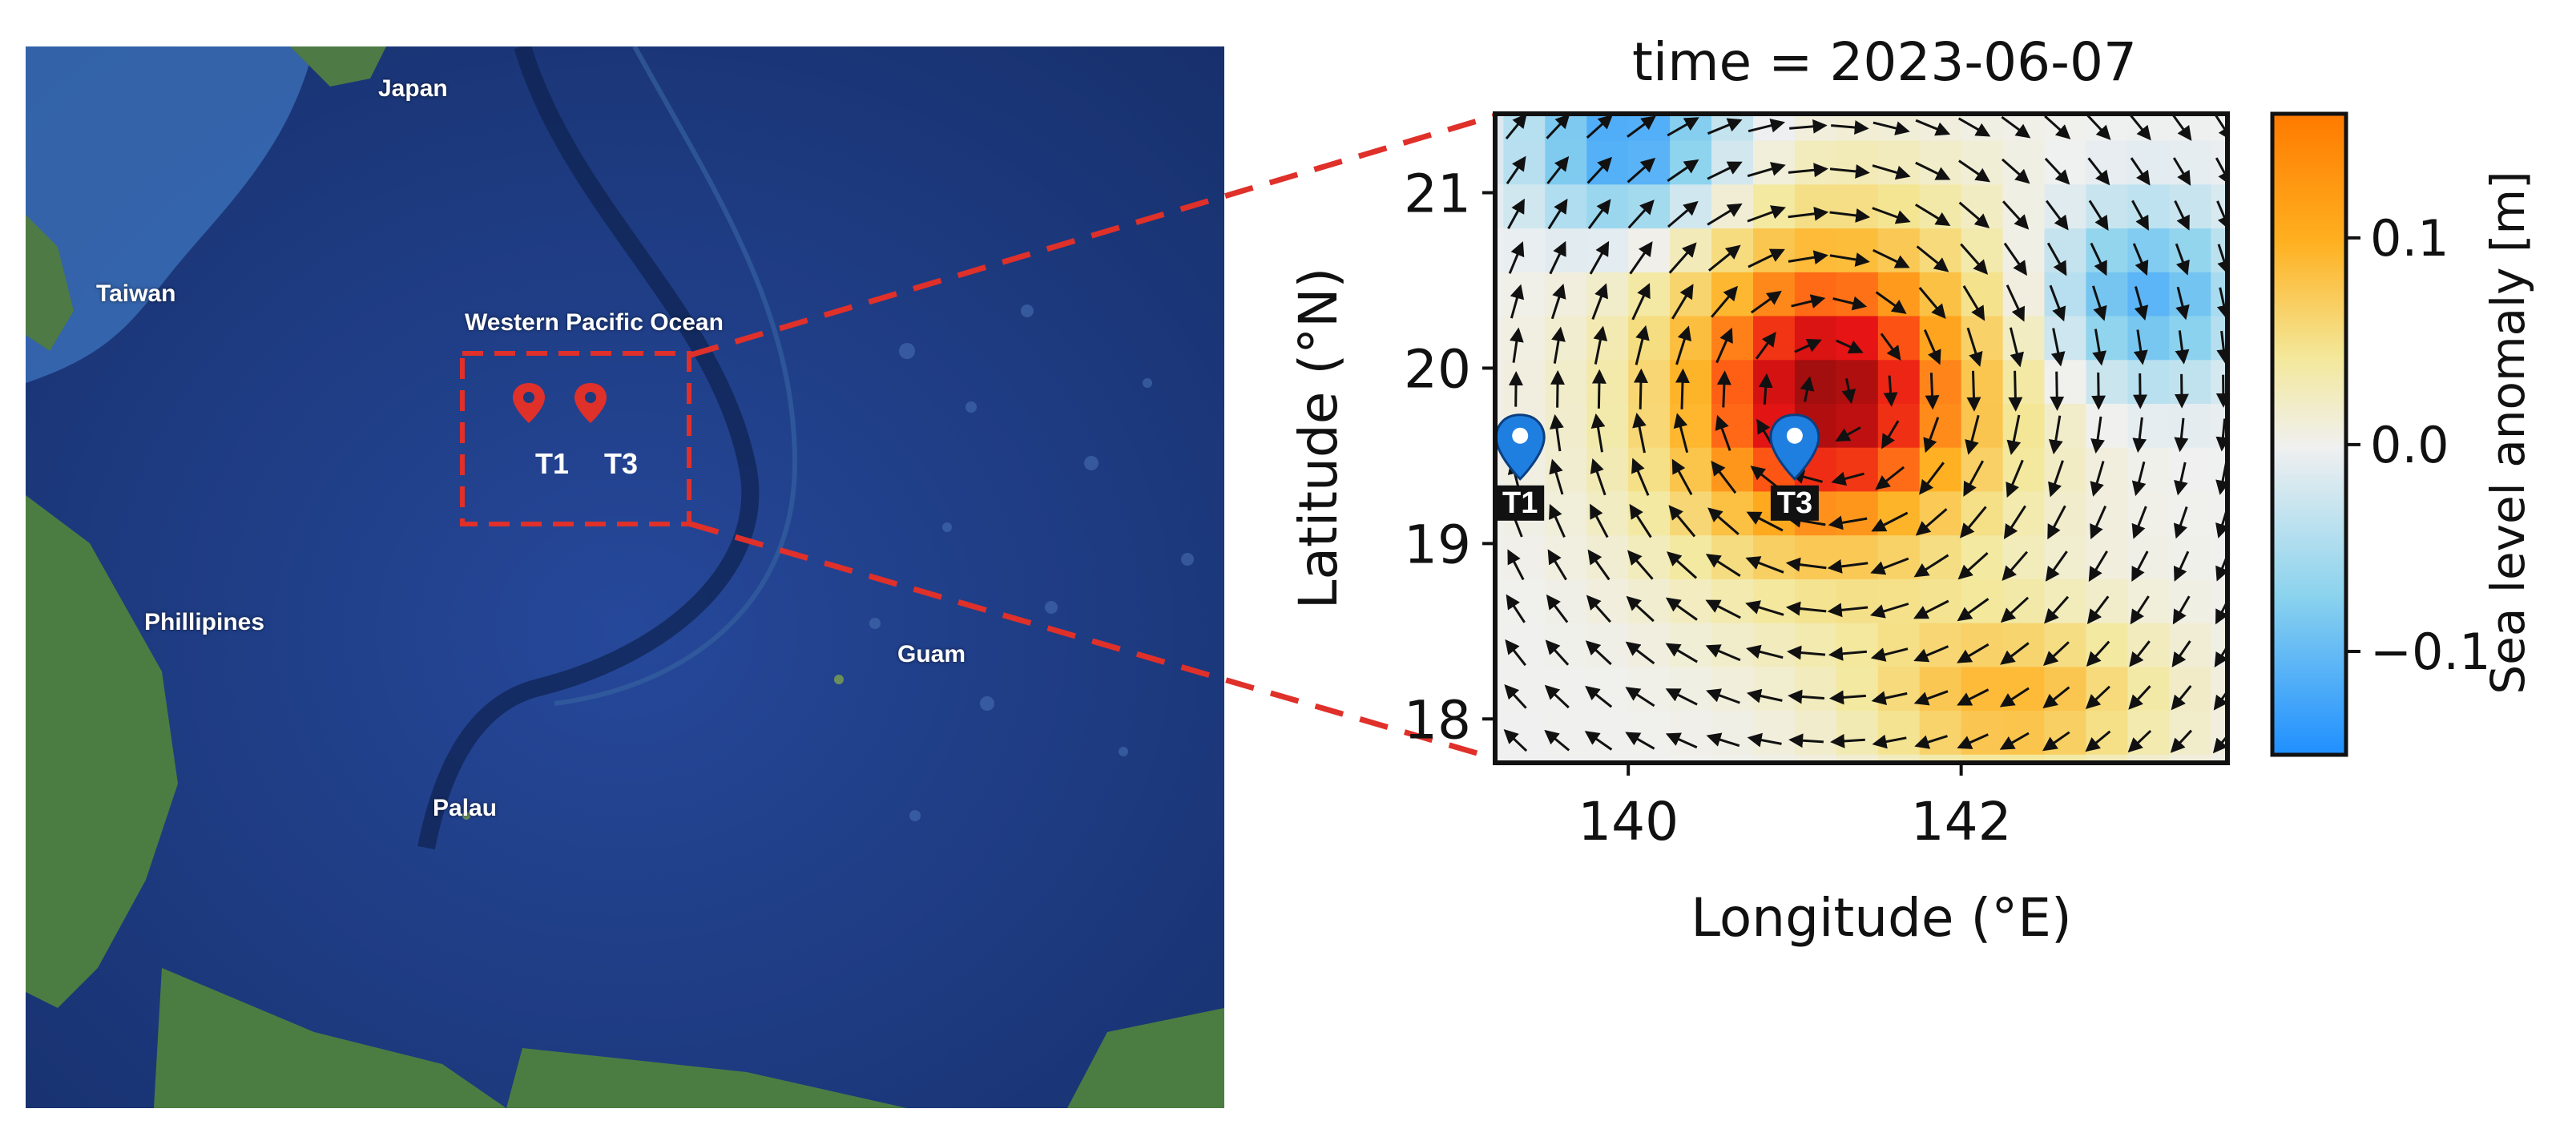 The width and height of the screenshot is (2576, 1137). Describe the element at coordinates (2409, 238) in the screenshot. I see `colorbar-tick-label: 0.1` at that location.